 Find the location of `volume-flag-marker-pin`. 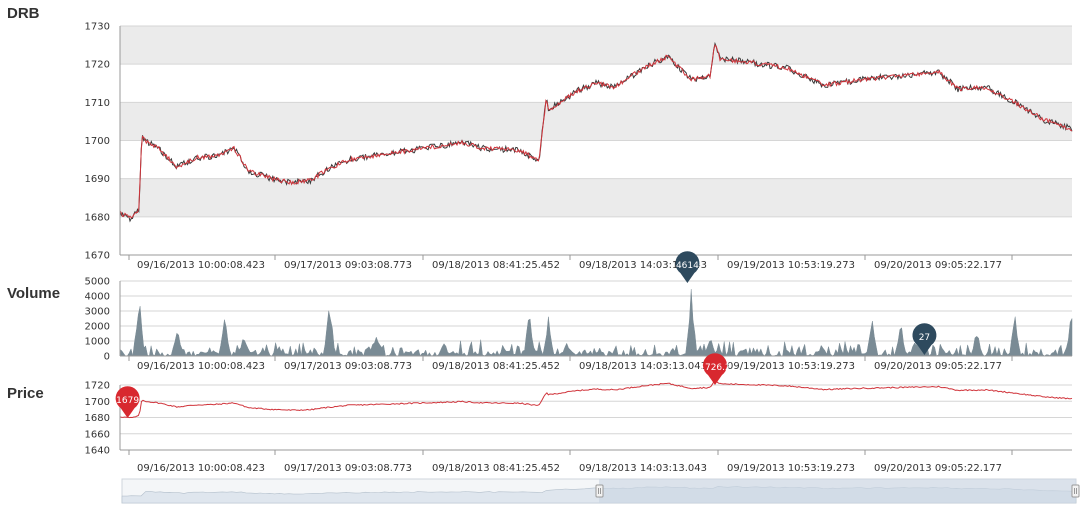

volume-flag-marker-pin is located at coordinates (924, 339).